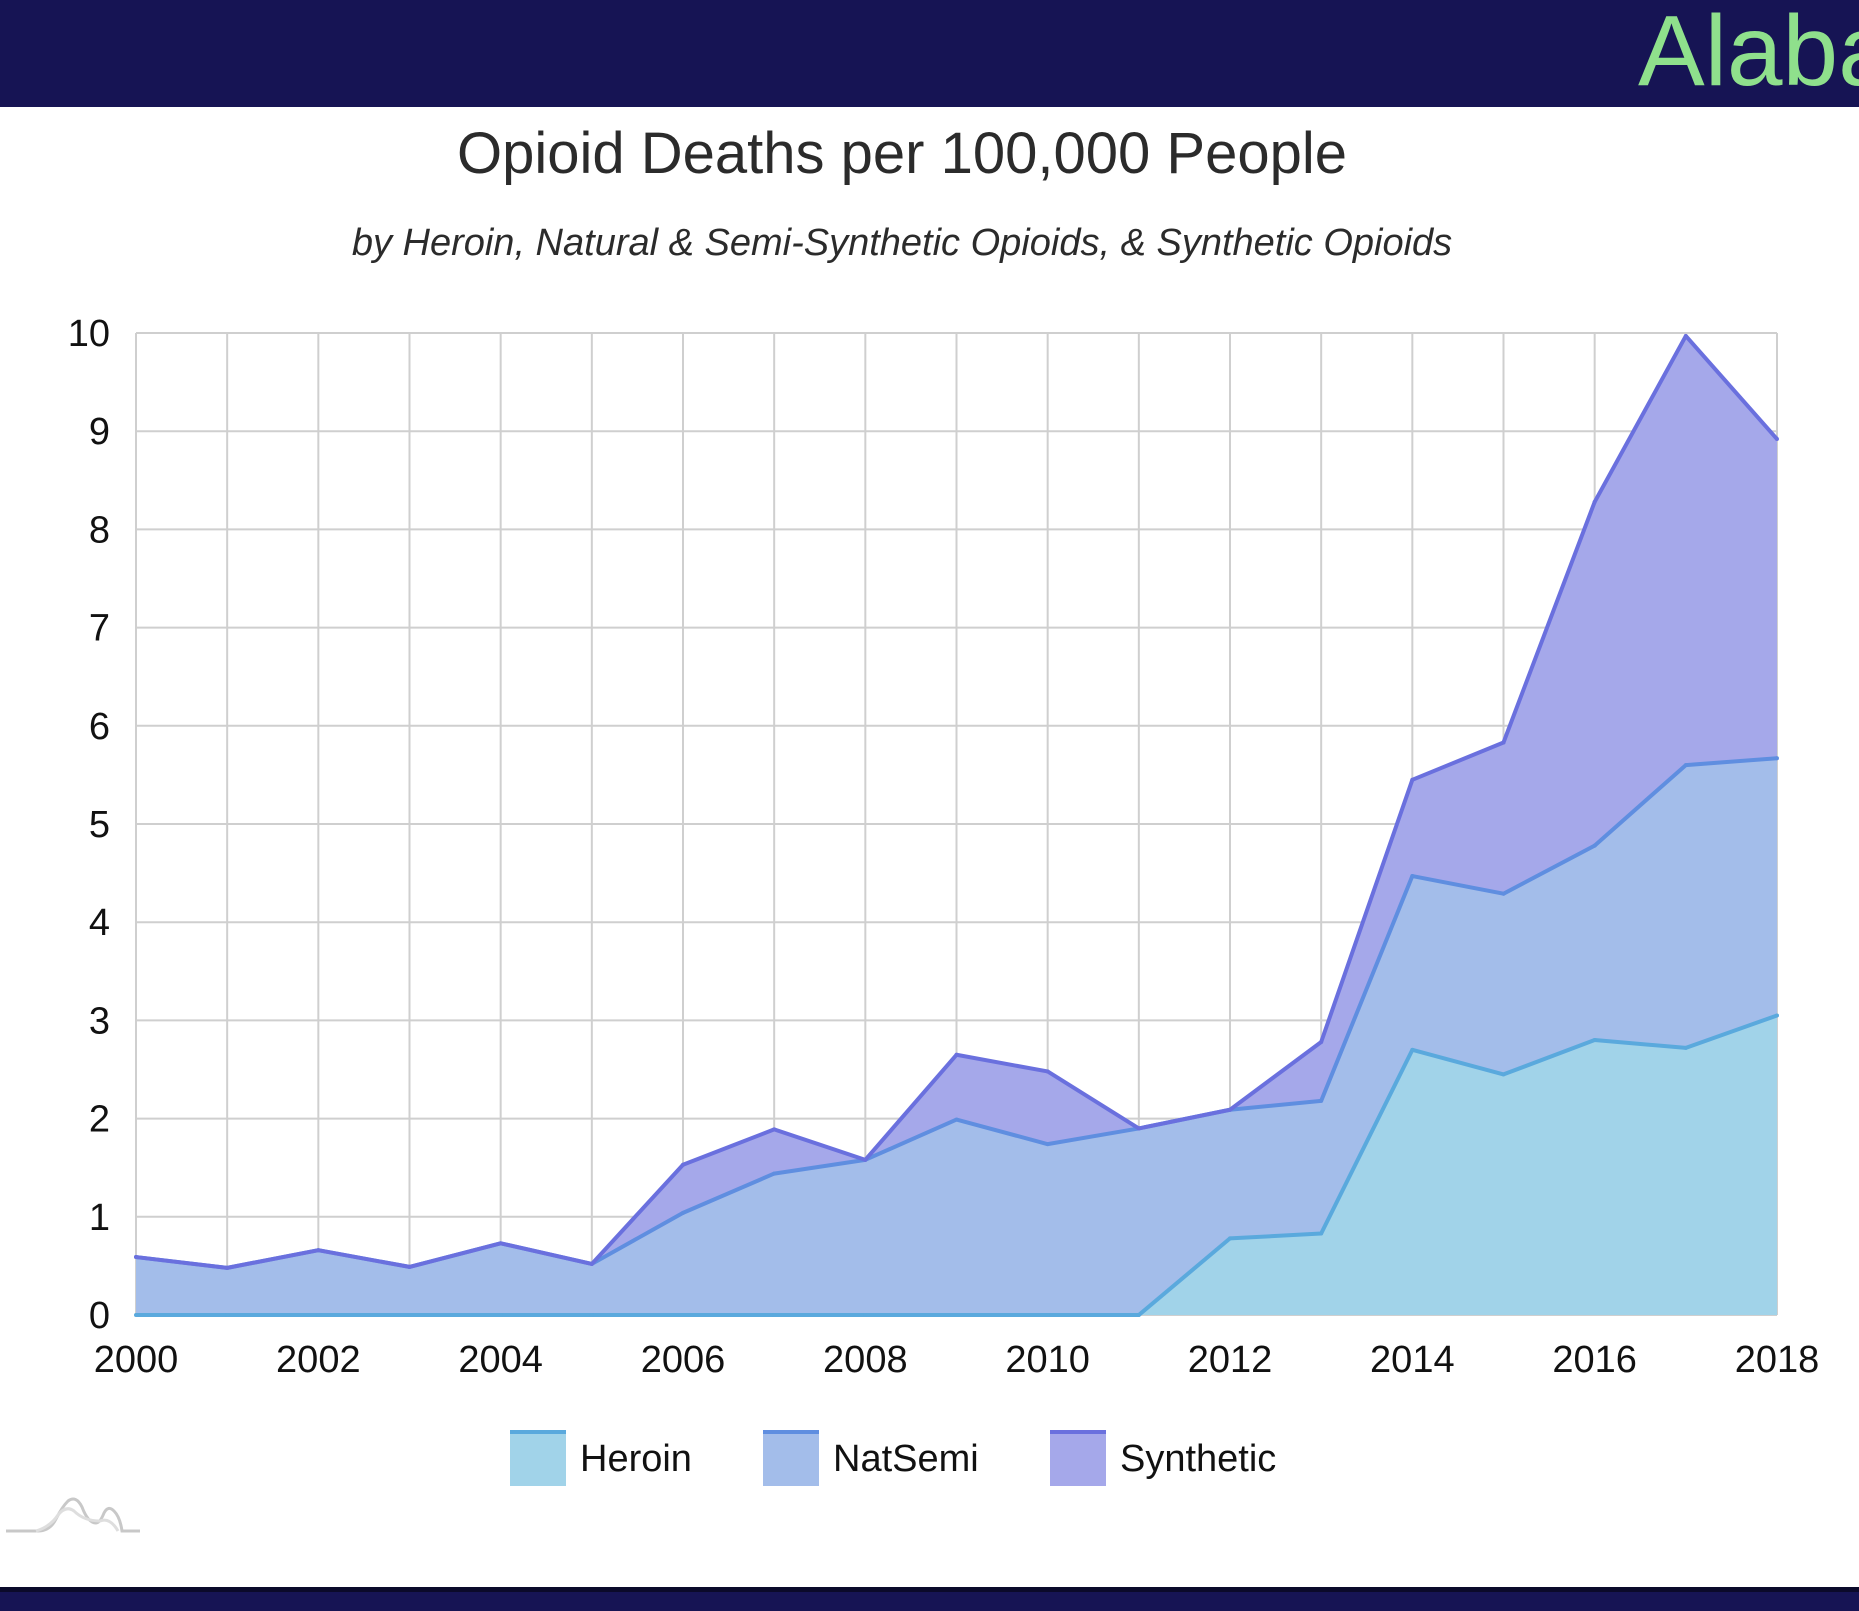 The image size is (1859, 1611). Describe the element at coordinates (865, 1360) in the screenshot. I see `x-tick-label: 2008` at that location.